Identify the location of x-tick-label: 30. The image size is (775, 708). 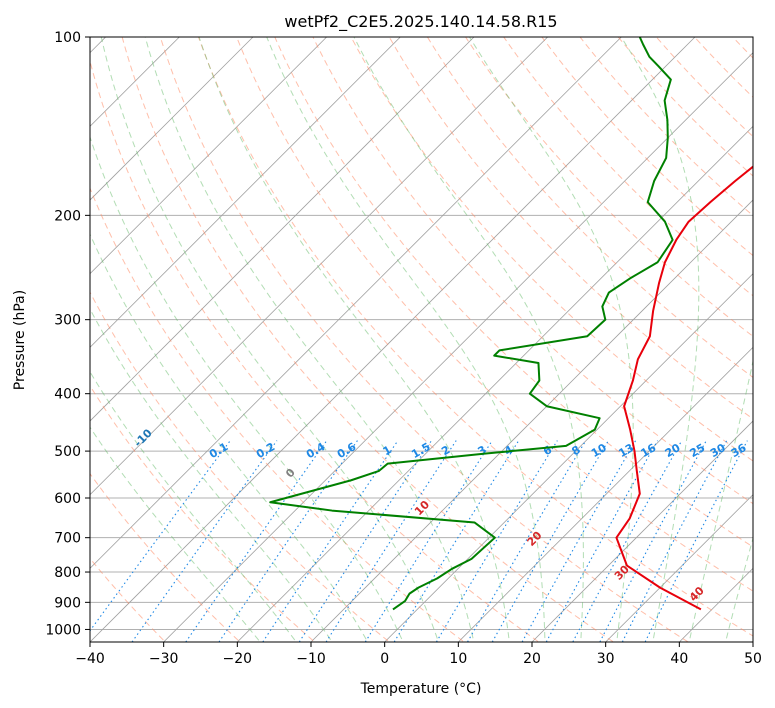
(606, 659).